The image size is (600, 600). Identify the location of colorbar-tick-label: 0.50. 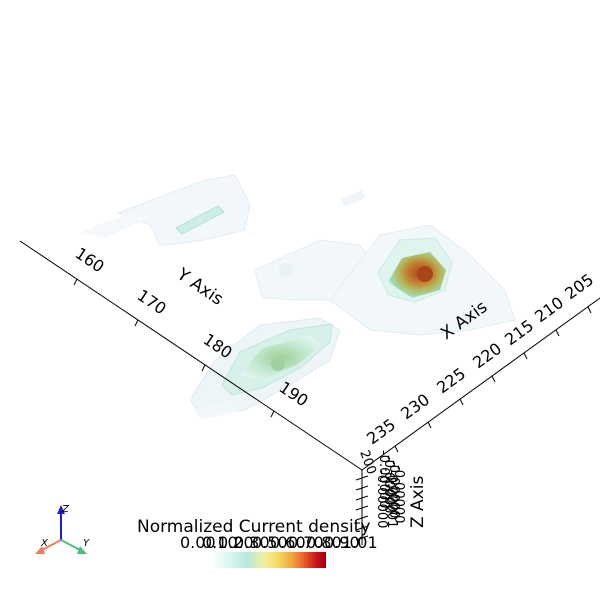
(270, 542).